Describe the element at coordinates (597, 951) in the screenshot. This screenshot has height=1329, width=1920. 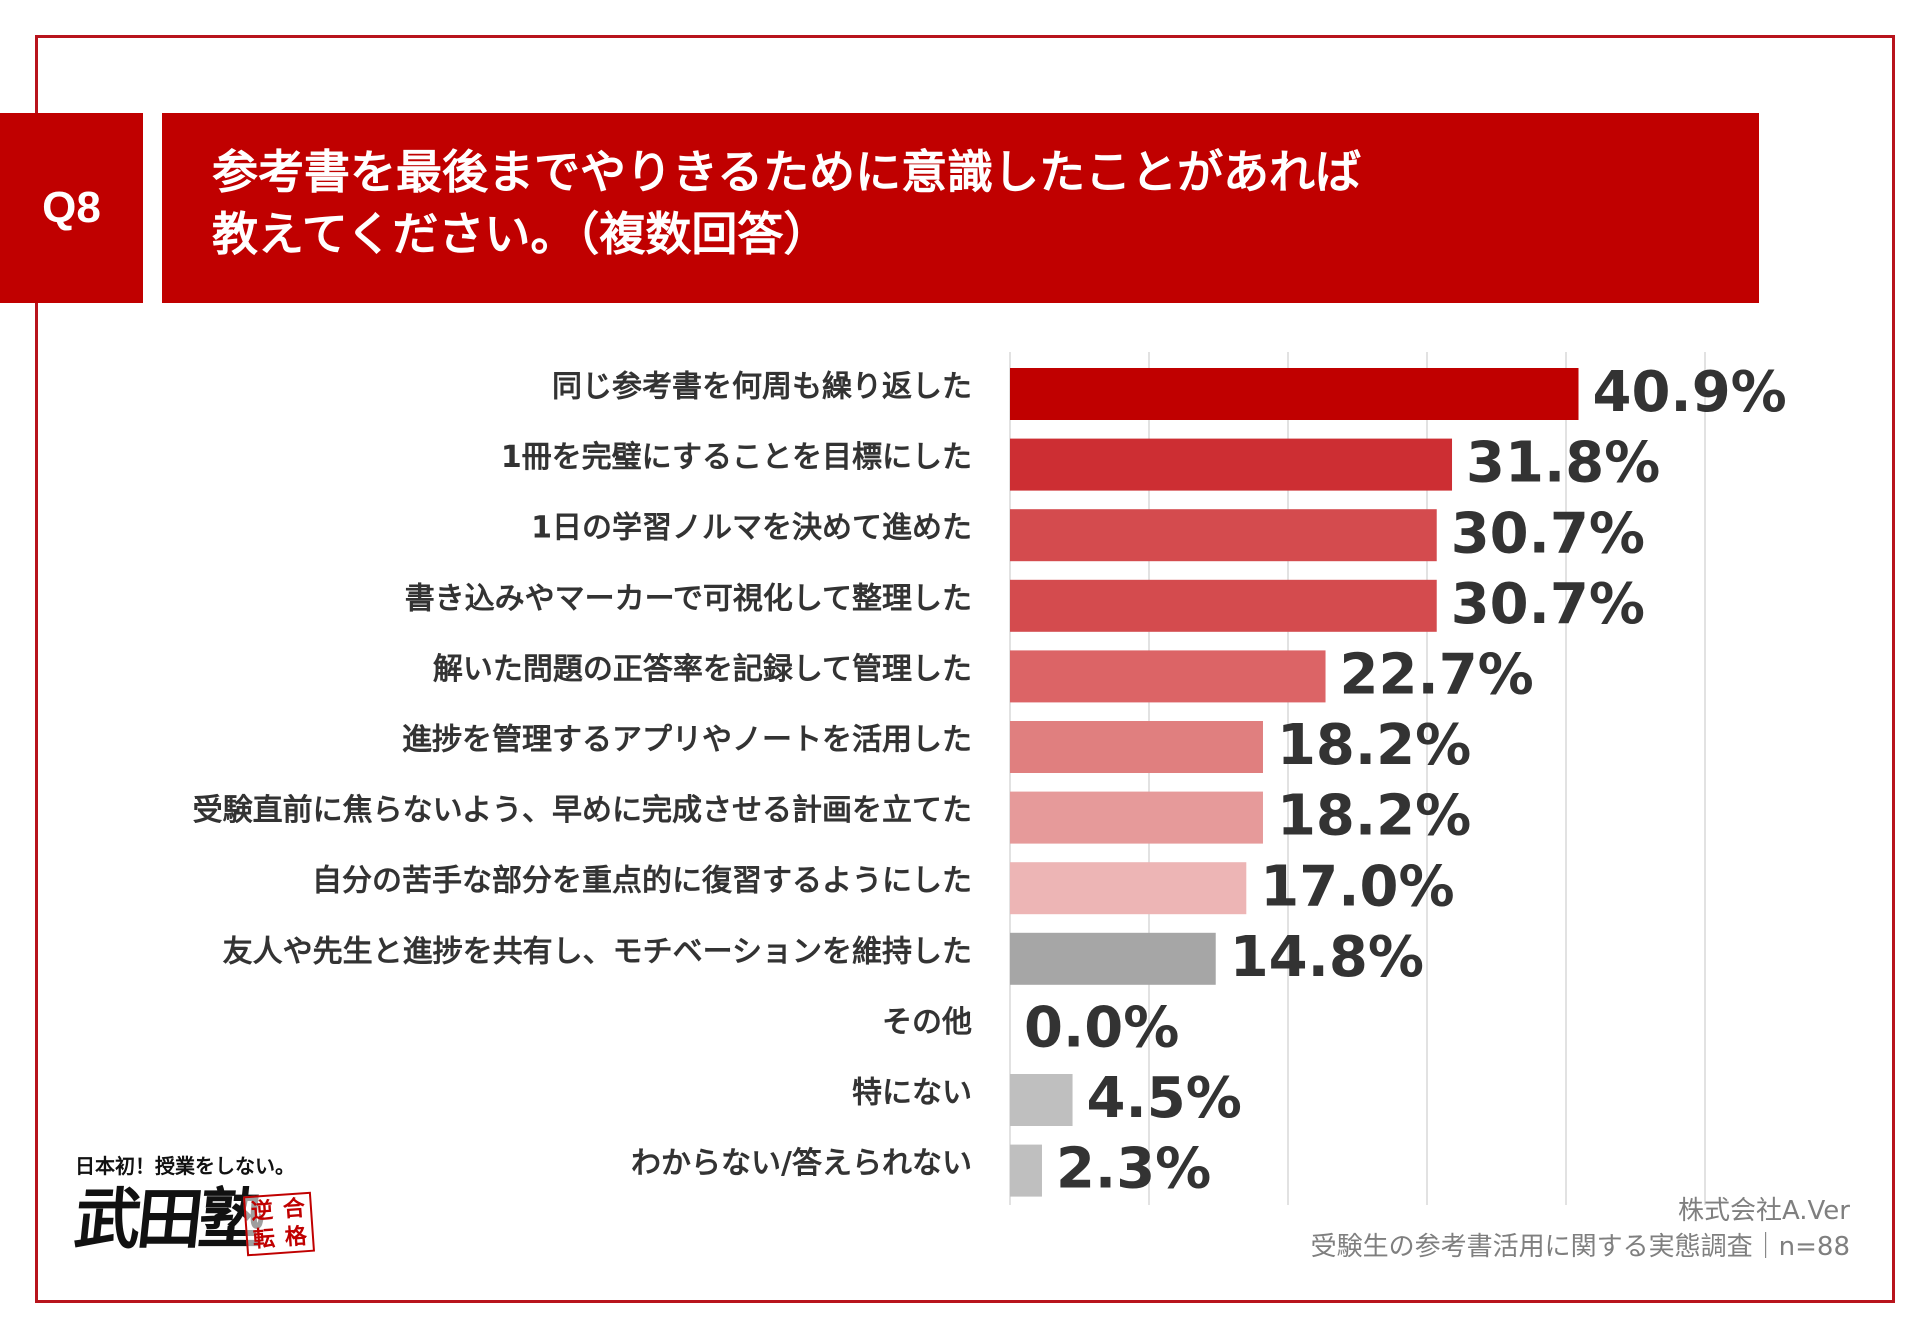
I see `category-label: 友人や先生と進捗を共有し、モチベーションを維持した` at that location.